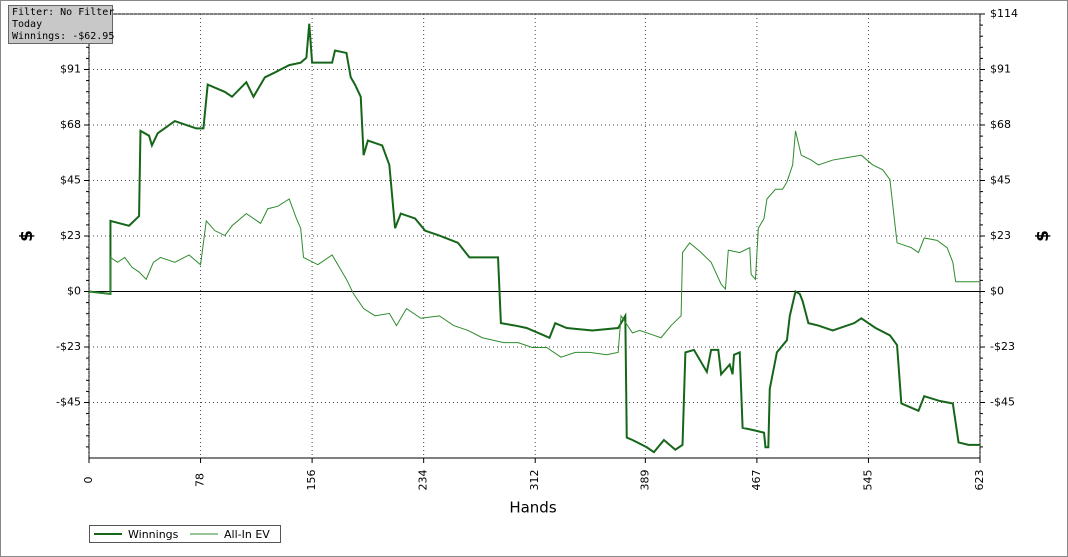 This screenshot has height=557, width=1068. Describe the element at coordinates (70, 69) in the screenshot. I see `y-tick-label: $91` at that location.